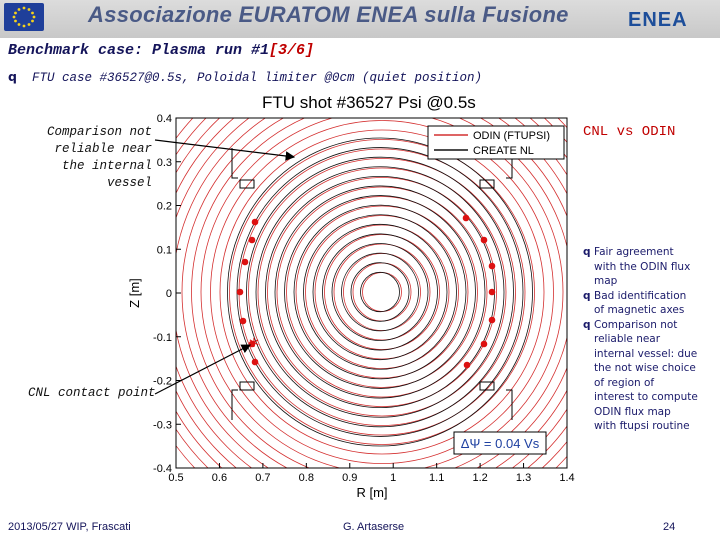  Describe the element at coordinates (639, 310) in the screenshot. I see `list-line: of magnetic axes` at that location.